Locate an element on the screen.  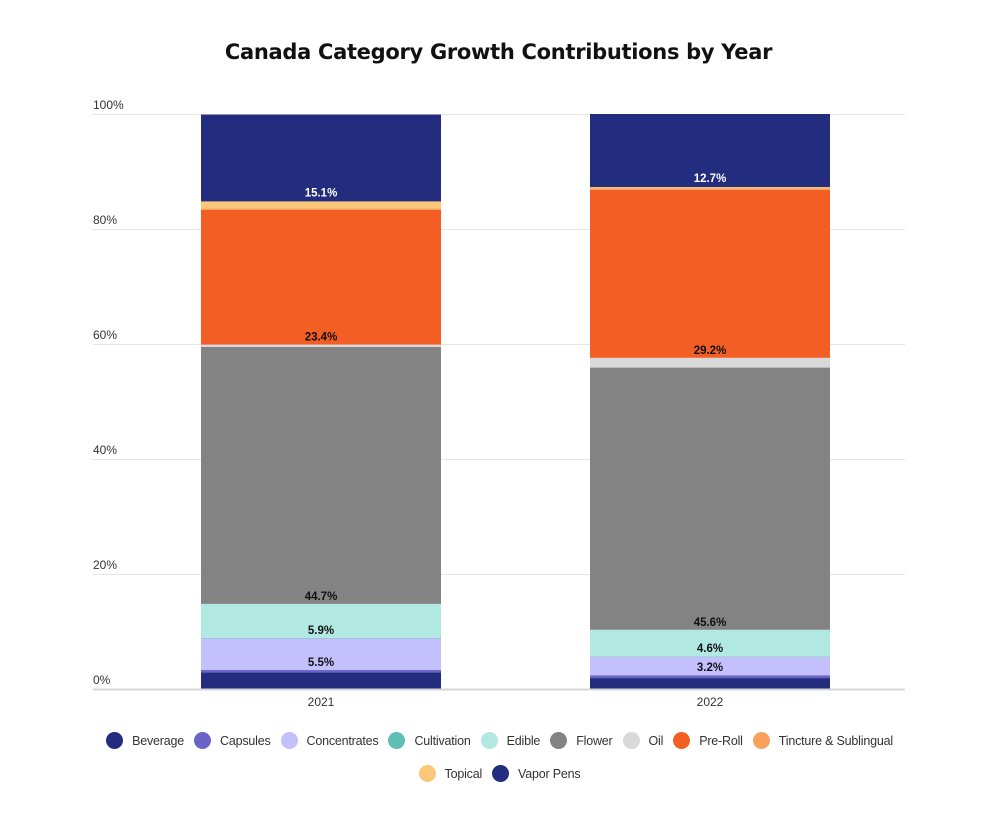
bar-segment-beverage-2021 is located at coordinates (321, 680).